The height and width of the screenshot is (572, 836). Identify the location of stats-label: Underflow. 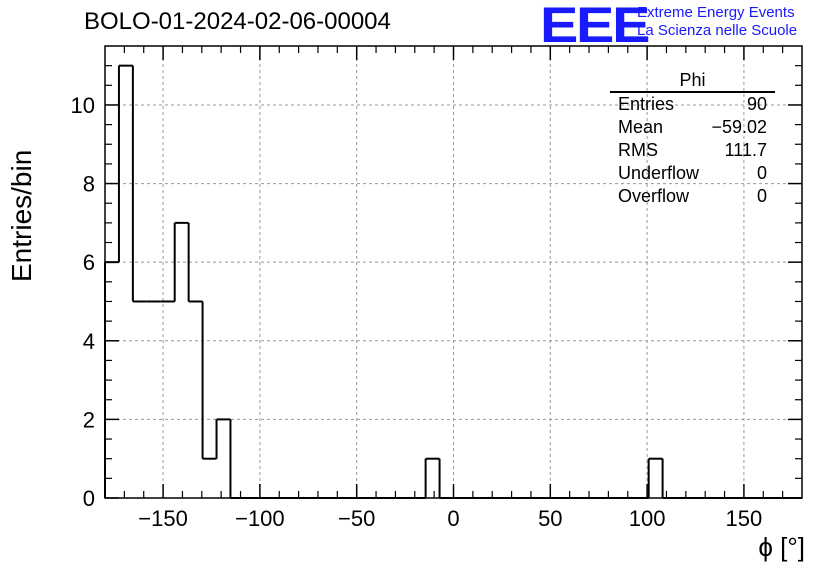
(659, 173).